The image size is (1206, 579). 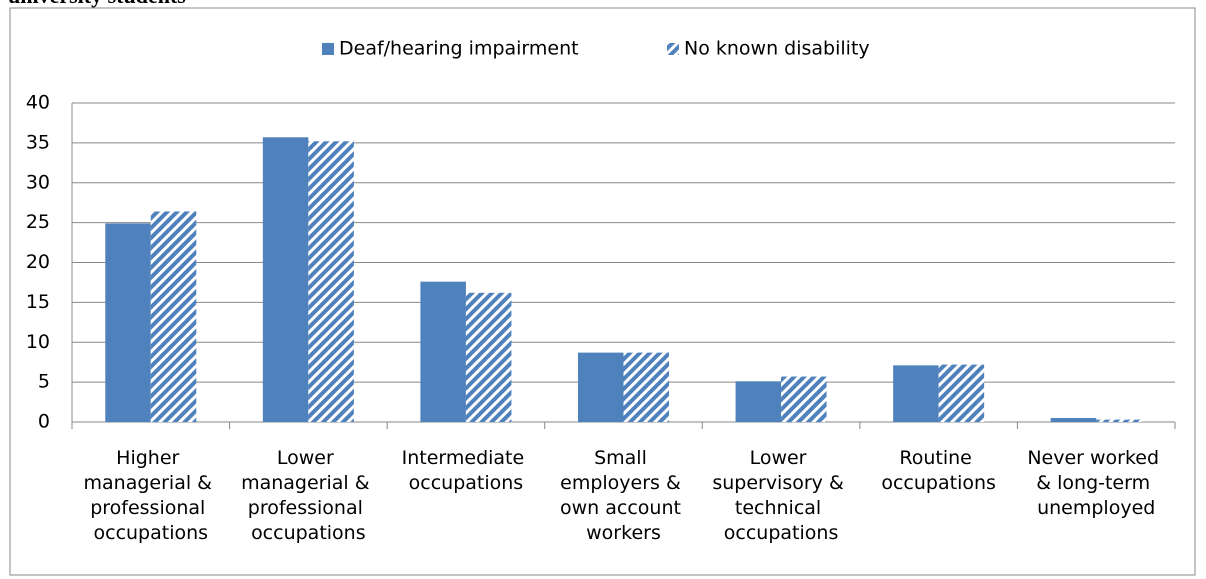 What do you see at coordinates (1096, 508) in the screenshot?
I see `x-tick-label-line: unemployed` at bounding box center [1096, 508].